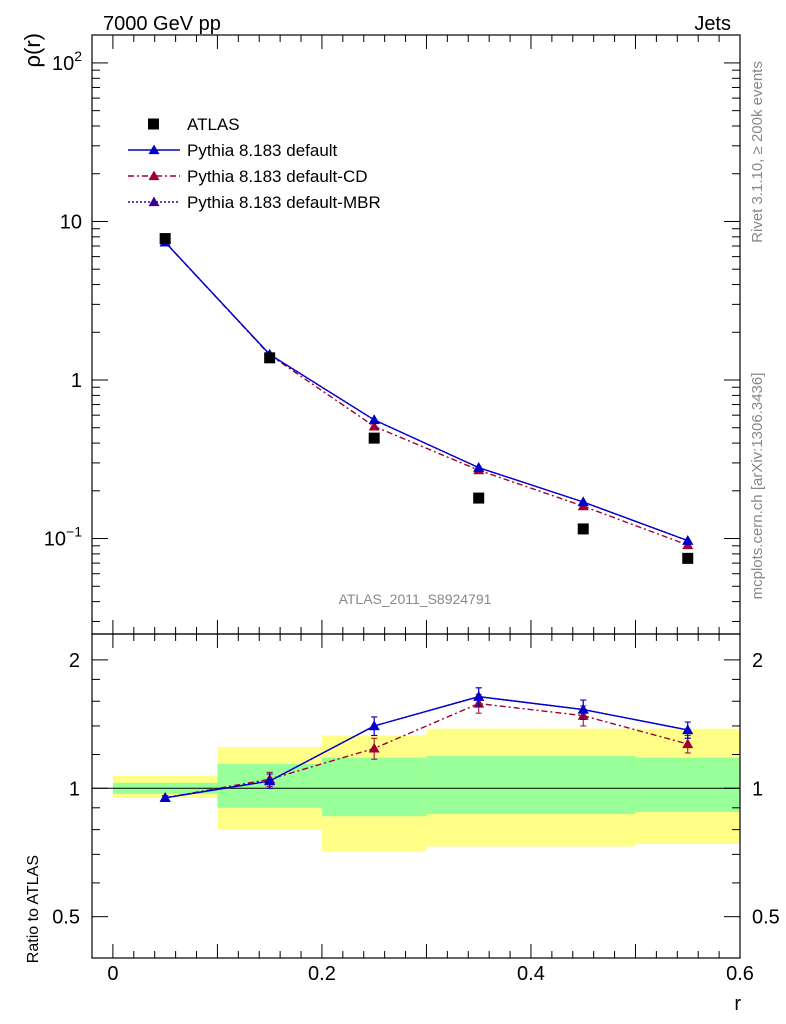 The height and width of the screenshot is (1024, 786). I want to click on ratio-line-cd, so click(426, 750).